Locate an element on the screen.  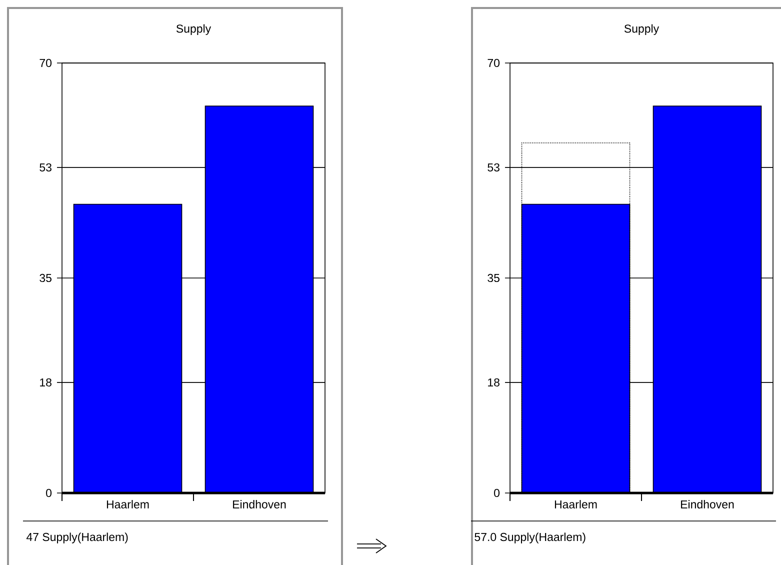
text: 57.0 Supply(Haarlem) is located at coordinates (530, 538).